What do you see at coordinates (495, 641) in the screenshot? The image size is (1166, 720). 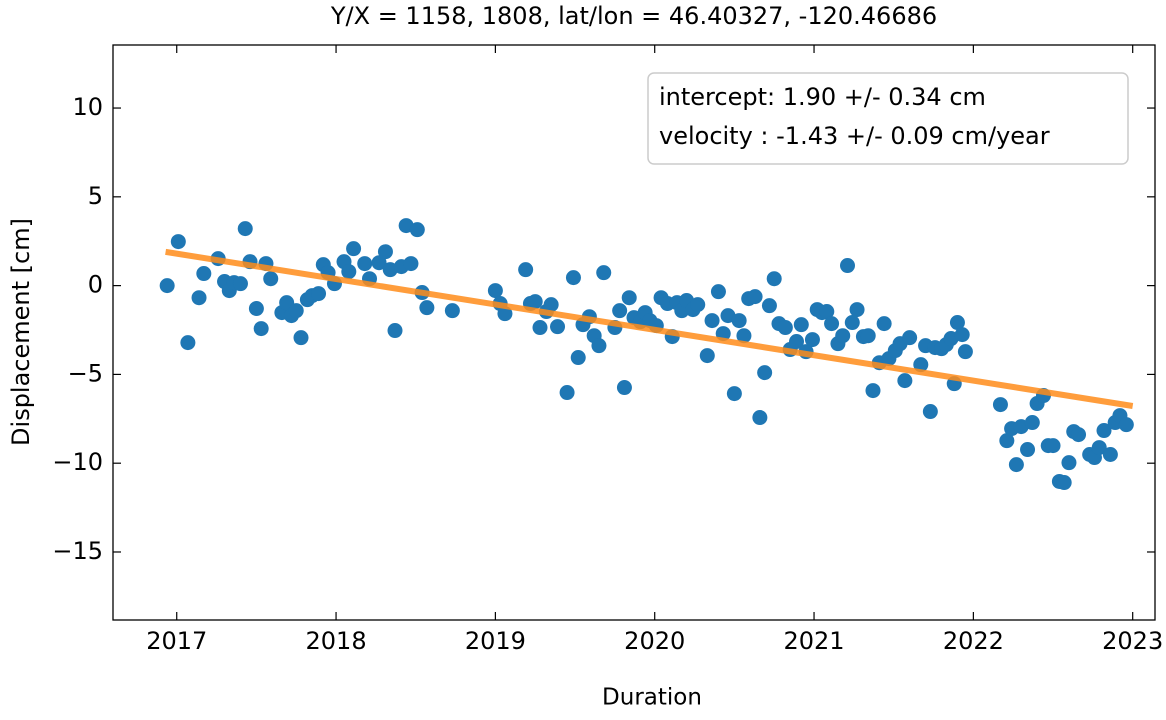 I see `x-tick-label: 2019` at bounding box center [495, 641].